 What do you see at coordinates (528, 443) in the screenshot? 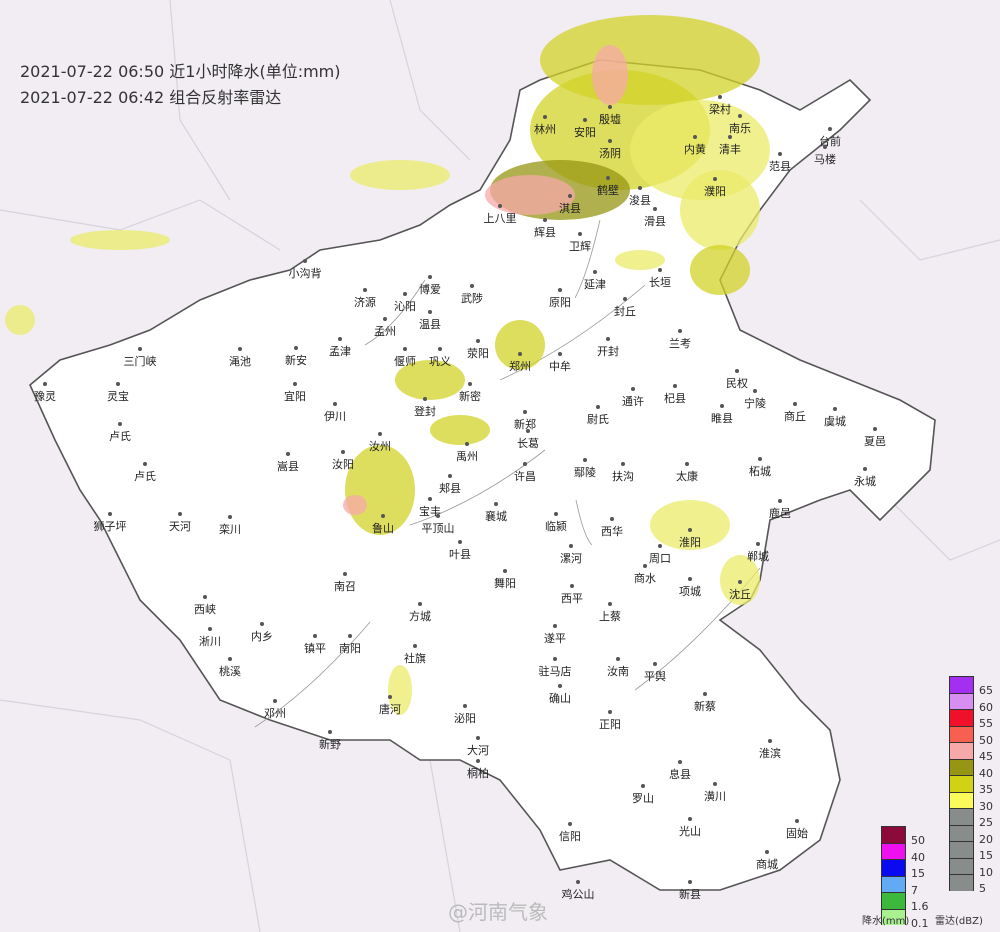
I see `city-label: 长葛` at bounding box center [528, 443].